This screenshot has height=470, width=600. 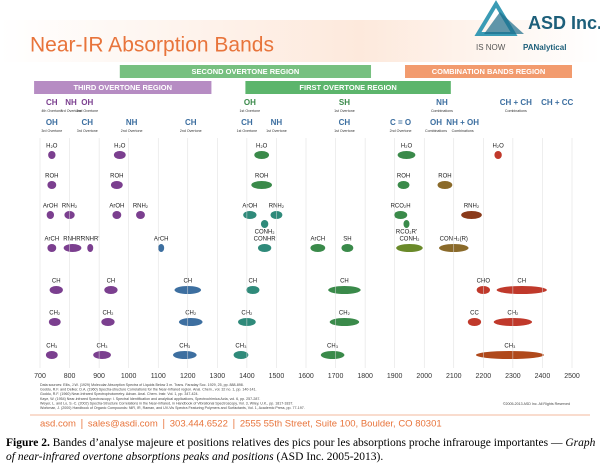 I want to click on band-label: RCO₂R', so click(x=406, y=233).